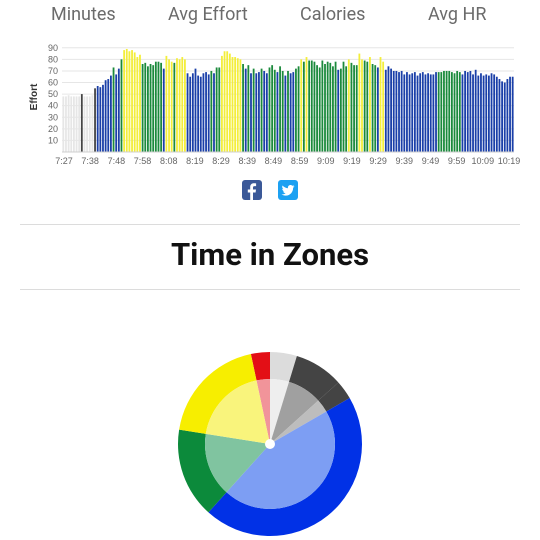 This screenshot has height=540, width=540. Describe the element at coordinates (169, 161) in the screenshot. I see `x-tick-label: 8:08` at that location.